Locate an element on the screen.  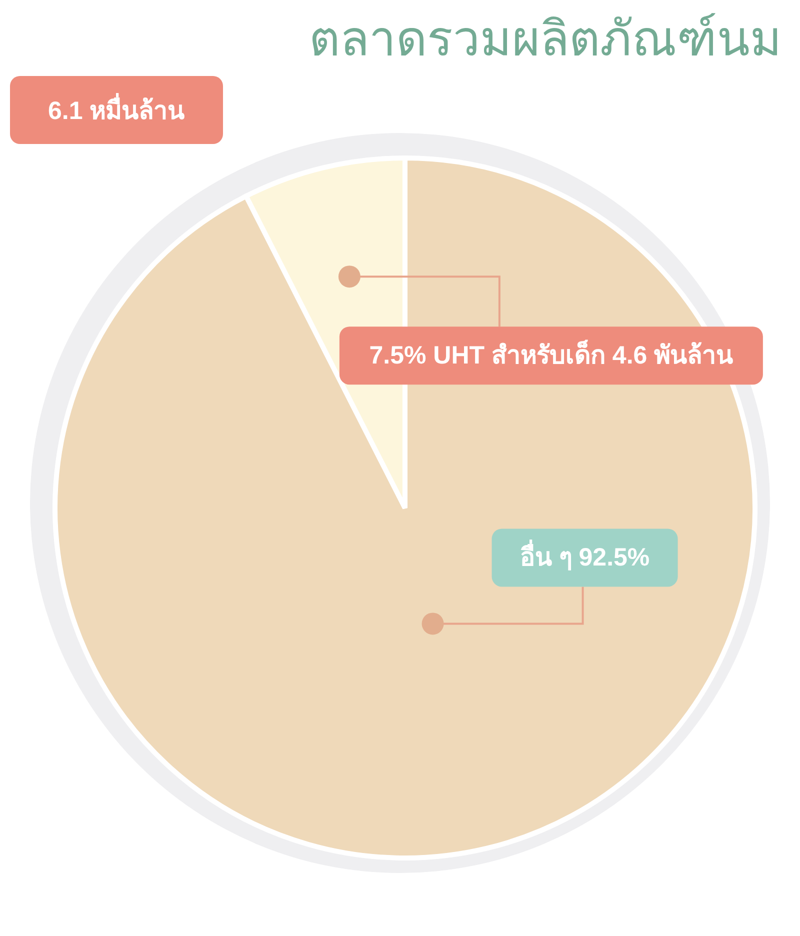
chart-title: ตลาดรวมผลิตภัณฑ์นม is located at coordinates (545, 40).